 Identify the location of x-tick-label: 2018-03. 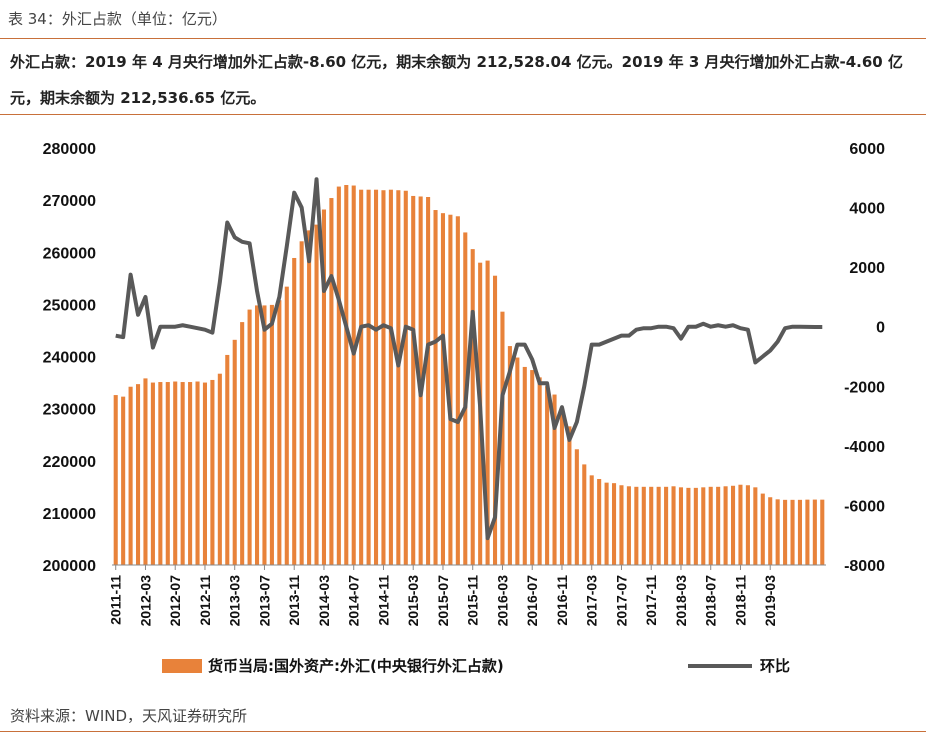
(681, 601).